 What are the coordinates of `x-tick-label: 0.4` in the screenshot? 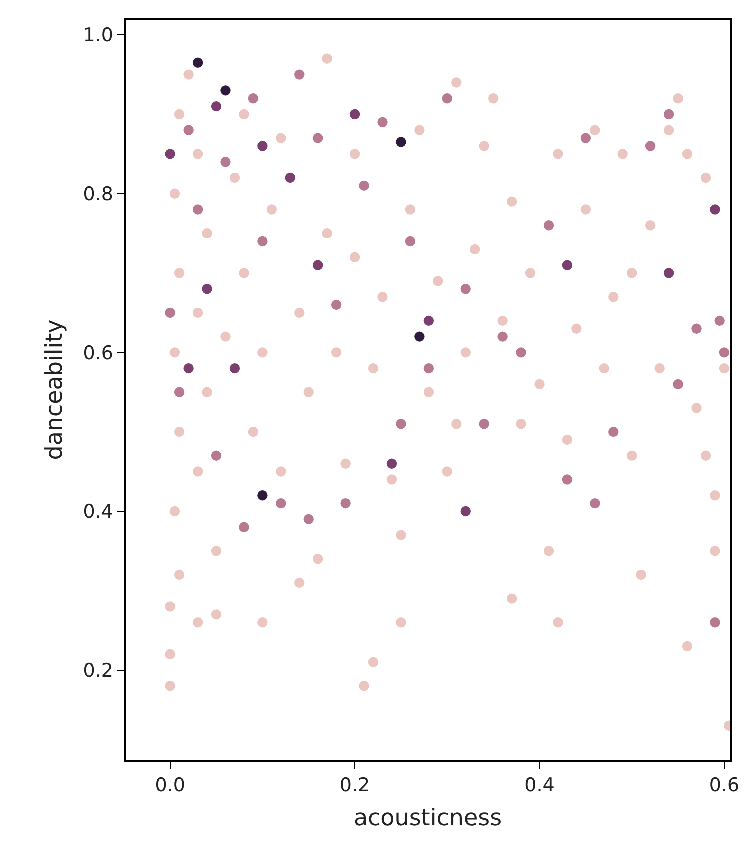 It's located at (539, 785).